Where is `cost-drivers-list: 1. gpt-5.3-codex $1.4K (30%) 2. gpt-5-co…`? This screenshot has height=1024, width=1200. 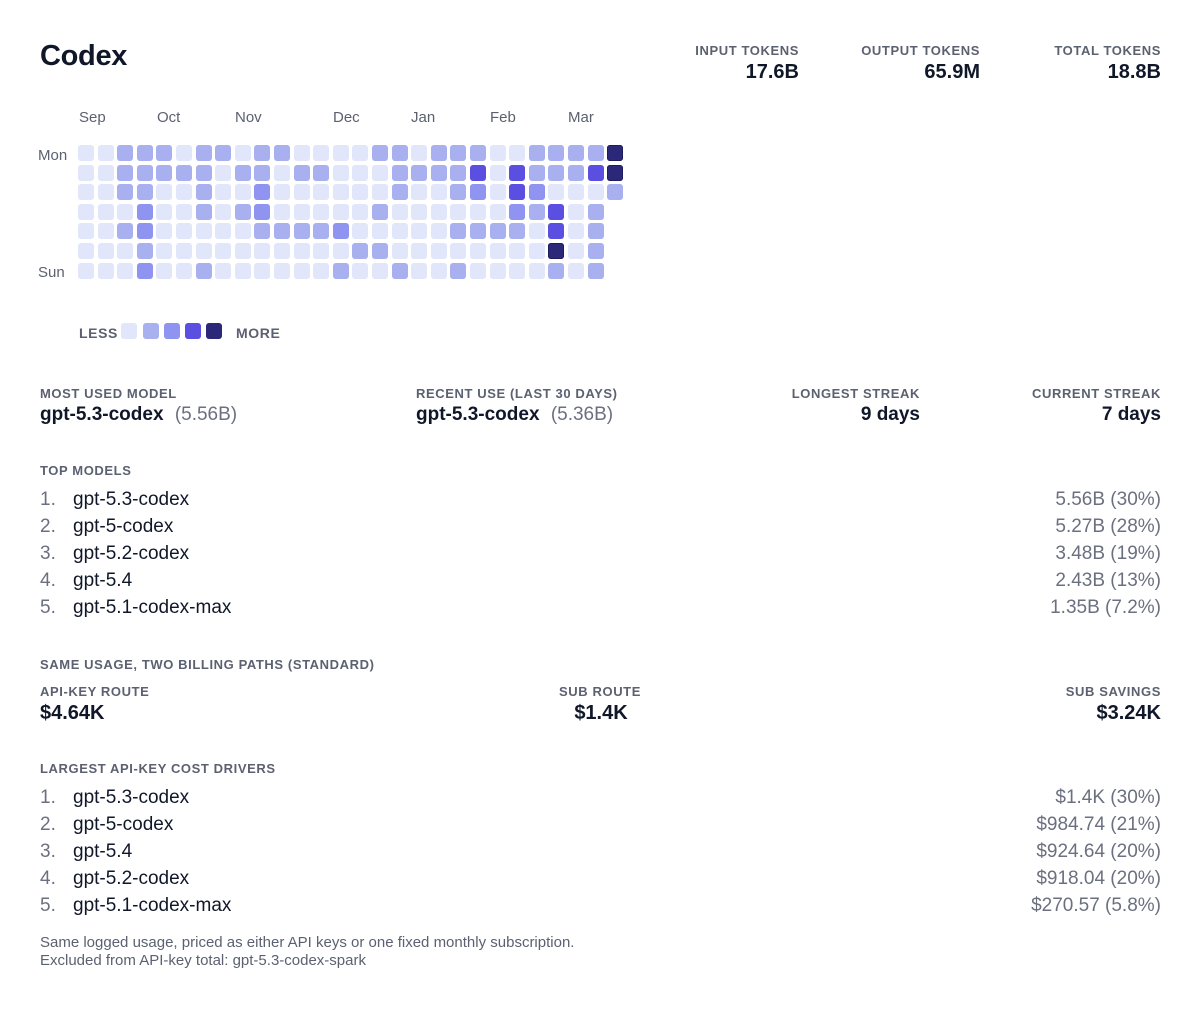
cost-drivers-list: 1. gpt-5.3-codex $1.4K (30%) 2. gpt-5-co… is located at coordinates (600, 854).